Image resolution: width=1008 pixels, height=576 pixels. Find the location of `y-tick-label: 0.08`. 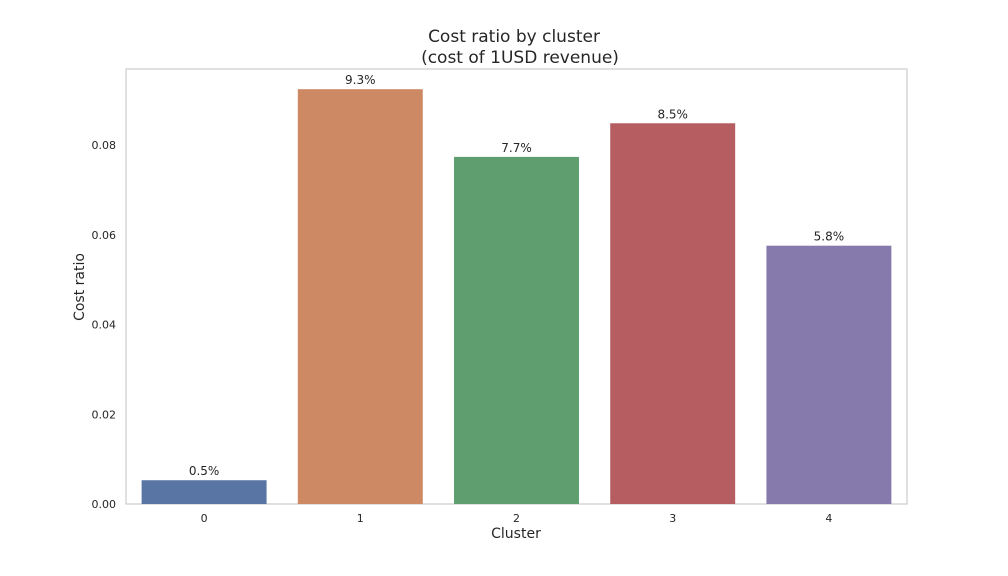

y-tick-label: 0.08 is located at coordinates (104, 145).